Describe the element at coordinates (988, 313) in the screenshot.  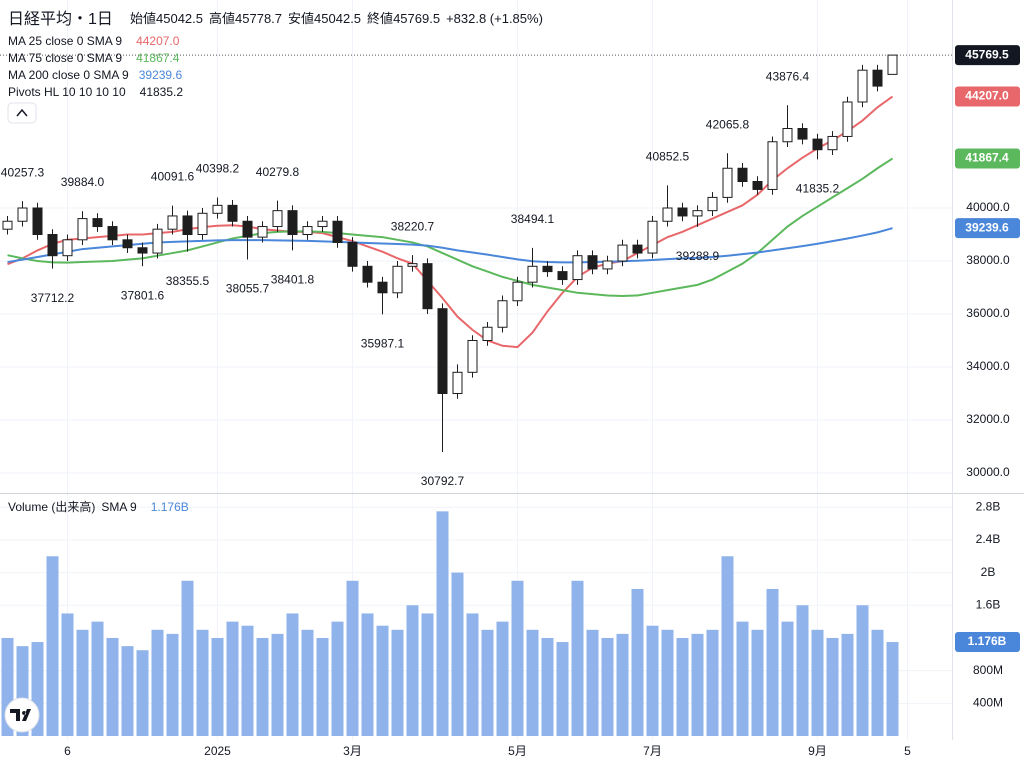
I see `y-tick-label: 36000.0` at that location.